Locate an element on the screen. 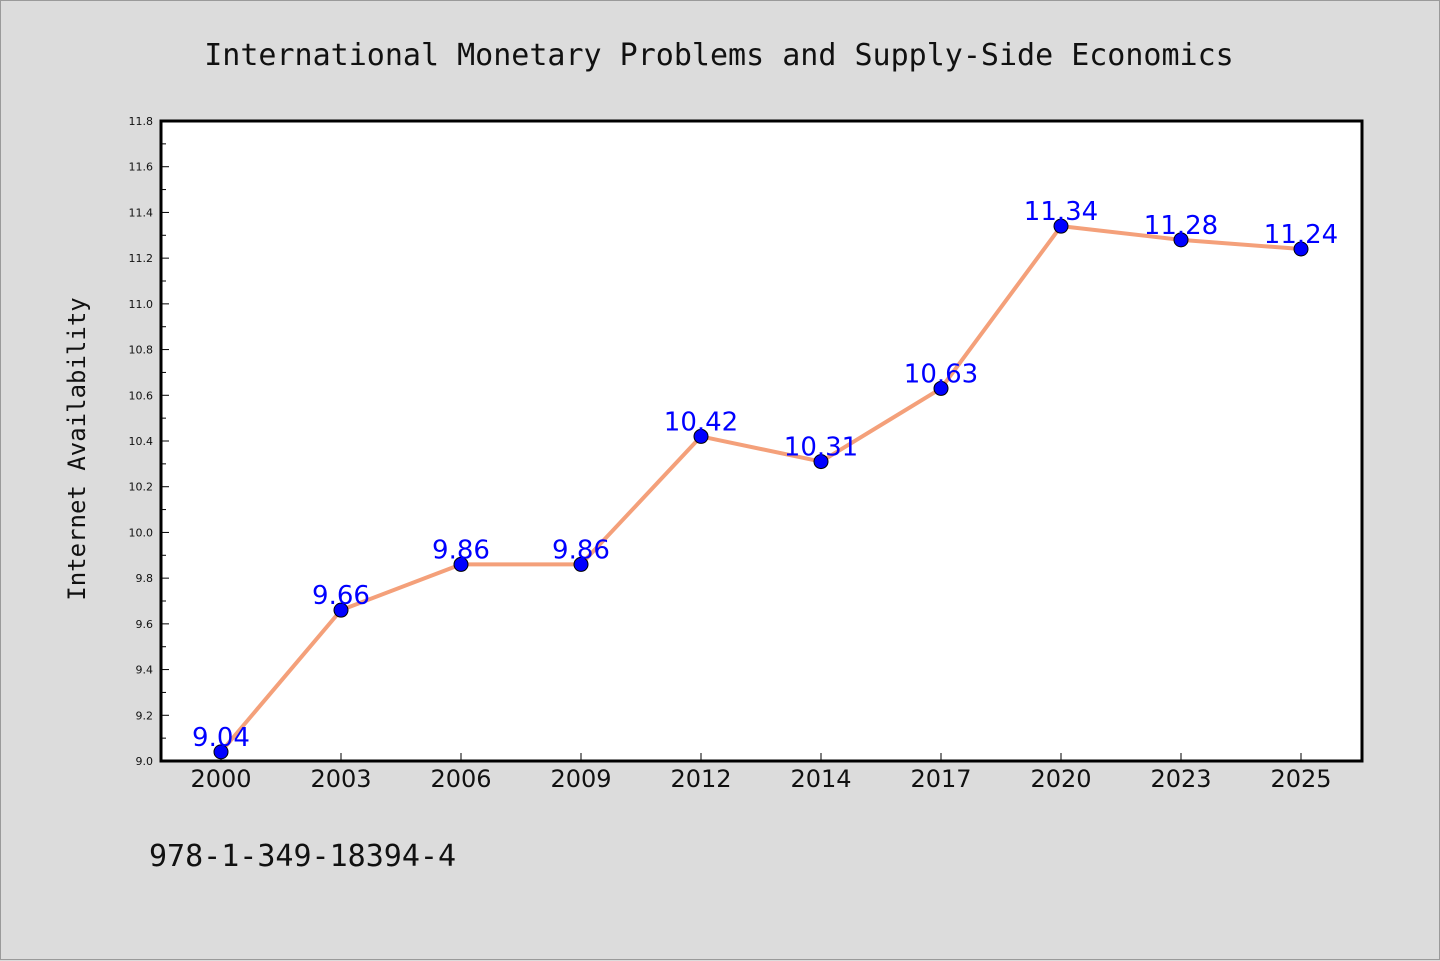  y-tick-label: 9.8 is located at coordinates (145, 578).